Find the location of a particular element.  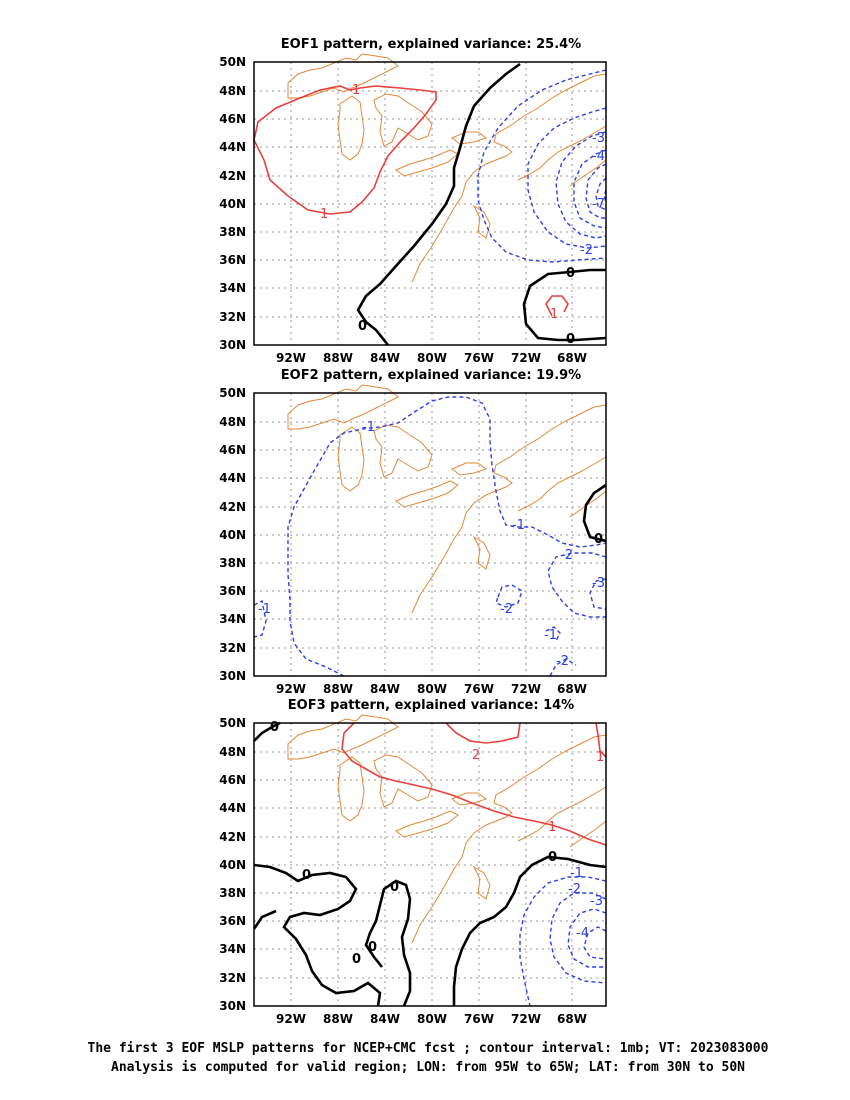

contour-label: -7 is located at coordinates (598, 204).